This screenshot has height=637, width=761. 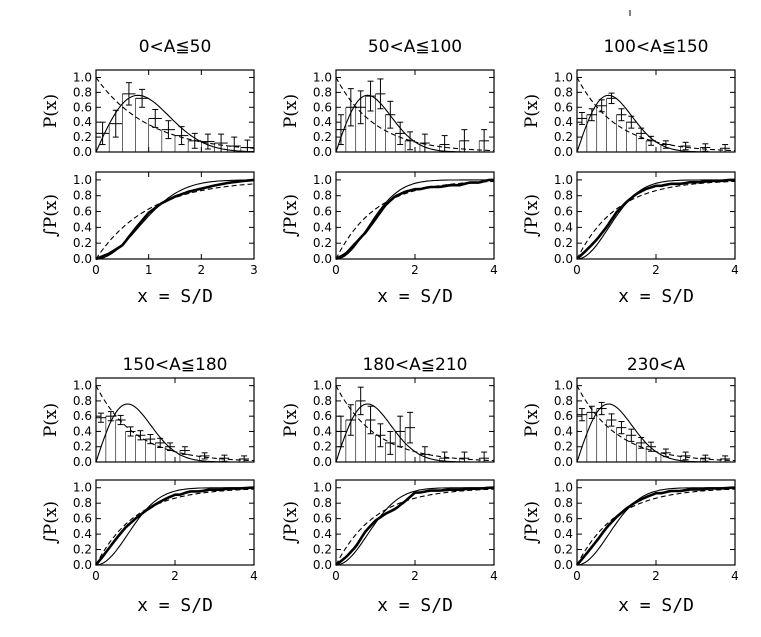 What do you see at coordinates (82, 519) in the screenshot?
I see `panel-4-bottom-ytick-label: 0.6` at bounding box center [82, 519].